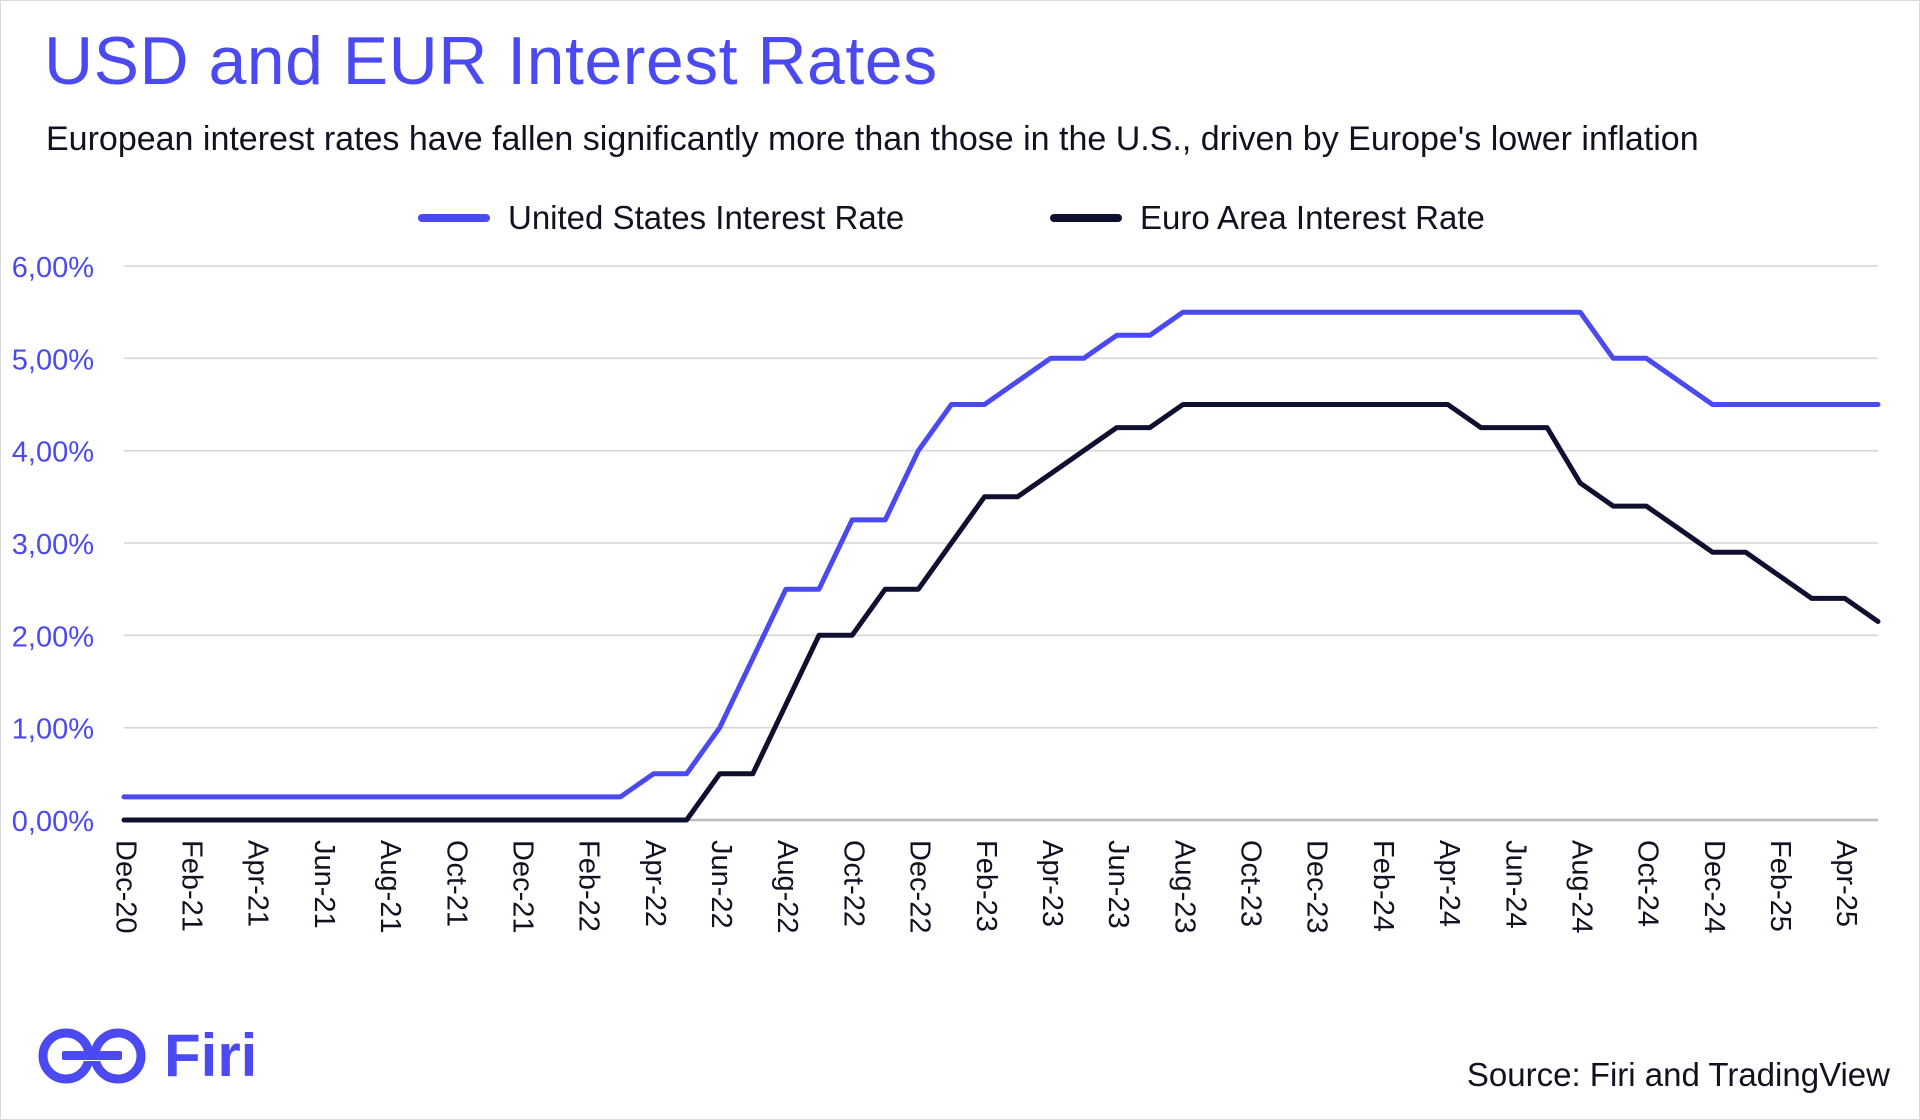 The height and width of the screenshot is (1120, 1920). What do you see at coordinates (53, 545) in the screenshot?
I see `y-tick-label-3: 3,00%` at bounding box center [53, 545].